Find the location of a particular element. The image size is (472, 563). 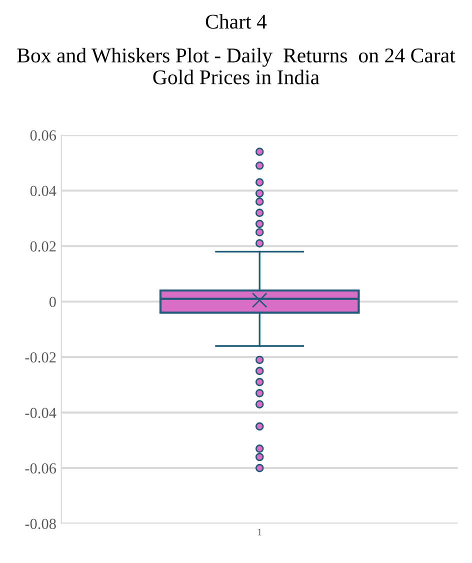

y-tick-label: 0.06 is located at coordinates (43, 135).